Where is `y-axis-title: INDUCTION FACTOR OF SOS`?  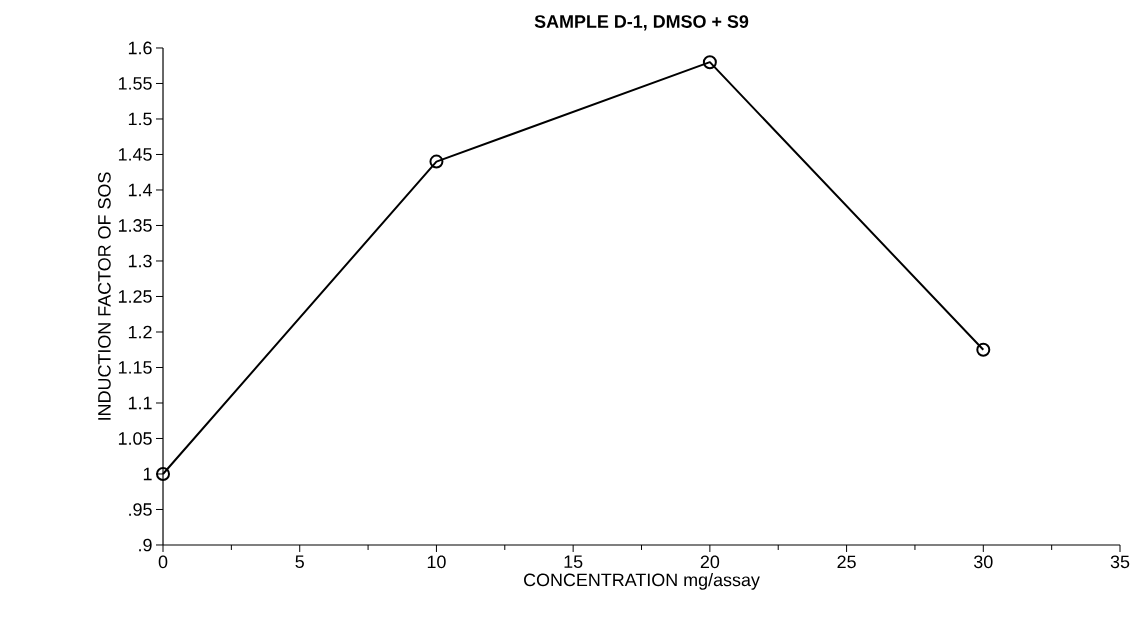
y-axis-title: INDUCTION FACTOR OF SOS is located at coordinates (104, 296).